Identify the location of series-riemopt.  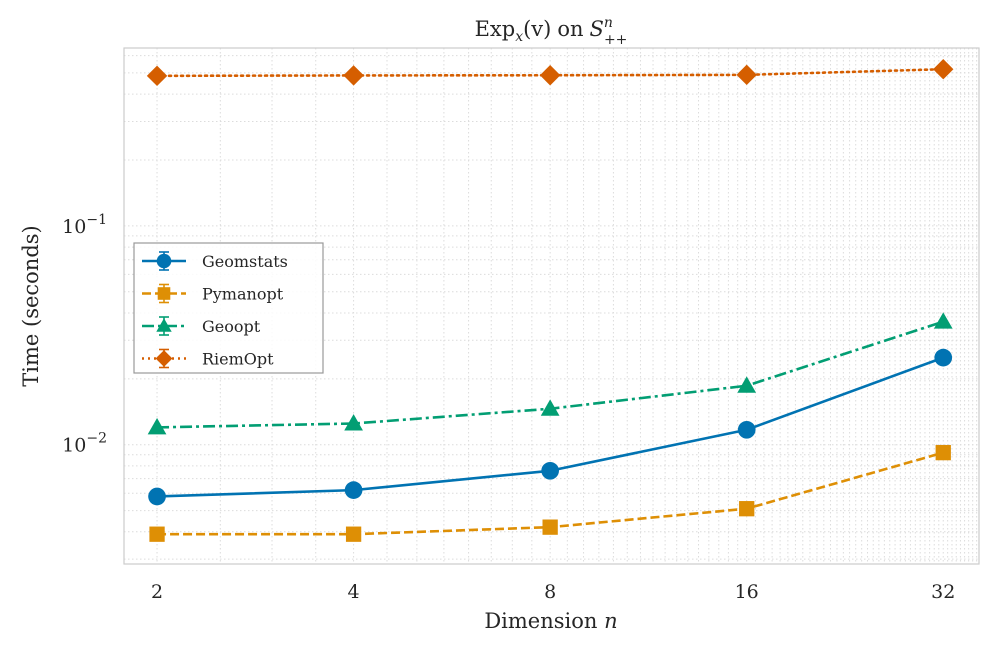
(550, 73).